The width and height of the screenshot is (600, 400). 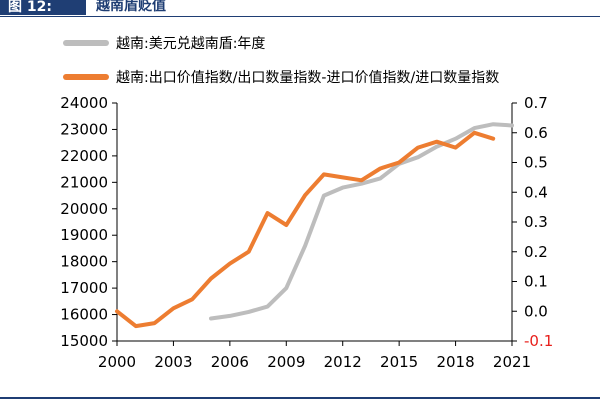 I want to click on right-y-tick-label: 0.3, so click(x=536, y=222).